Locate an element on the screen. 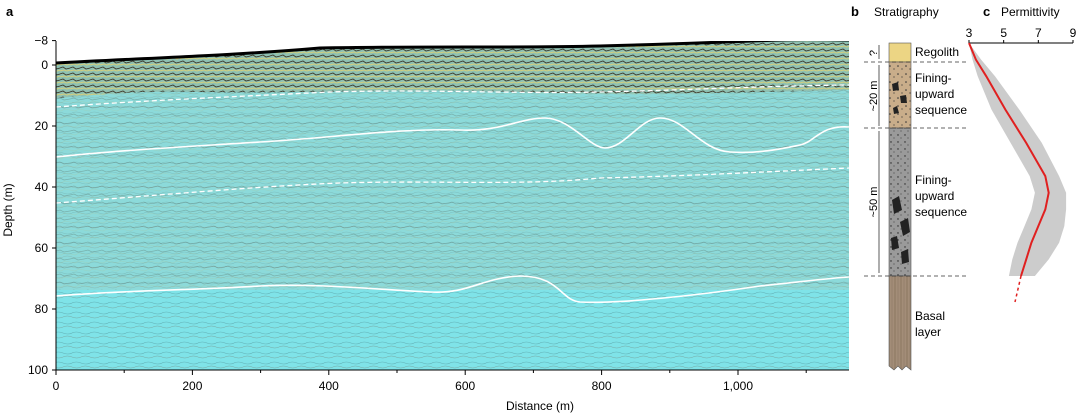 Image resolution: width=1080 pixels, height=415 pixels. unit-label-lower-1: Fining- is located at coordinates (933, 180).